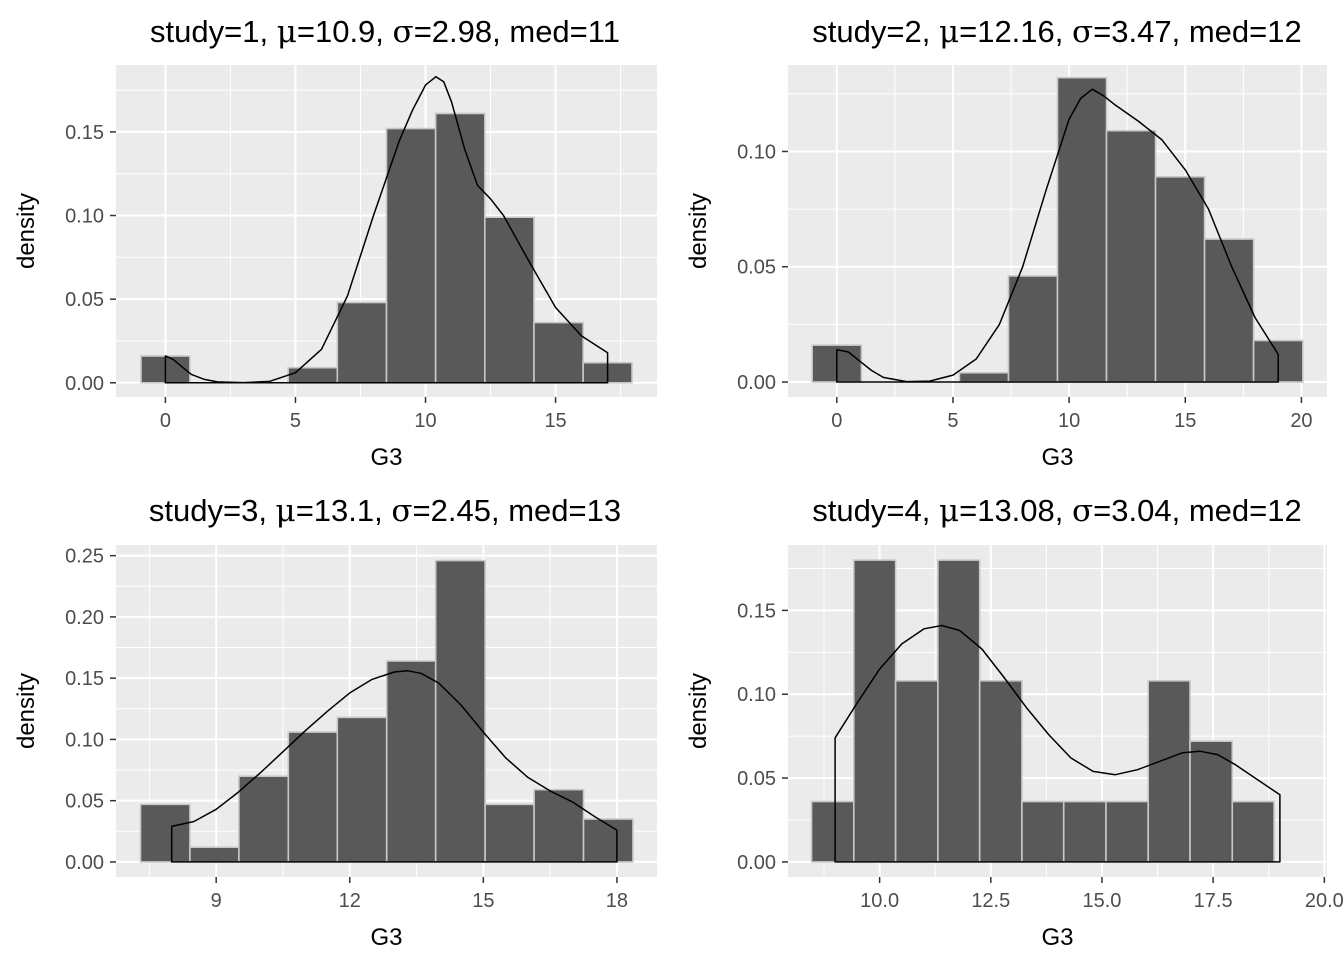 This screenshot has width=1344, height=960. Describe the element at coordinates (517, 510) in the screenshot. I see `title-sigma-text: =2.45, med=13` at that location.